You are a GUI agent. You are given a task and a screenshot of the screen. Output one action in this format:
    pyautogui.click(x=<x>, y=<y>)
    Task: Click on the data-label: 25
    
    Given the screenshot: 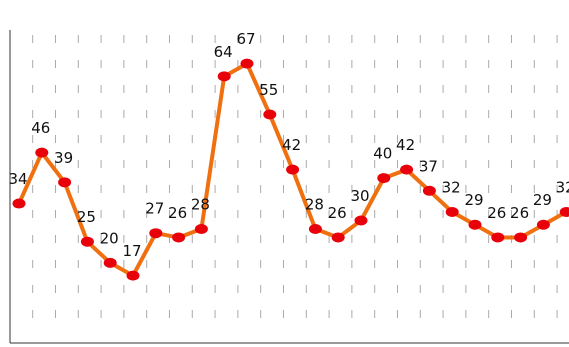 What is the action you would take?
    pyautogui.click(x=86, y=217)
    